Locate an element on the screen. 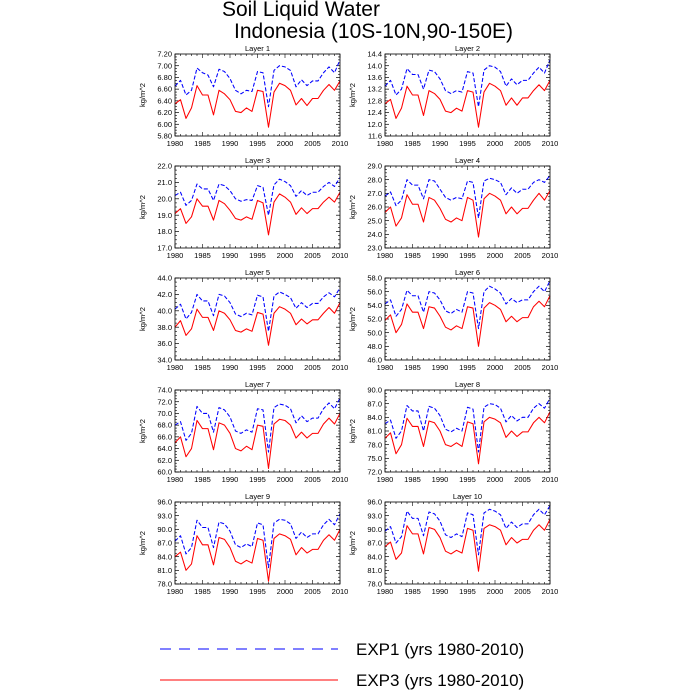 The height and width of the screenshot is (700, 700). y-tick-label: 19.0 is located at coordinates (164, 215).